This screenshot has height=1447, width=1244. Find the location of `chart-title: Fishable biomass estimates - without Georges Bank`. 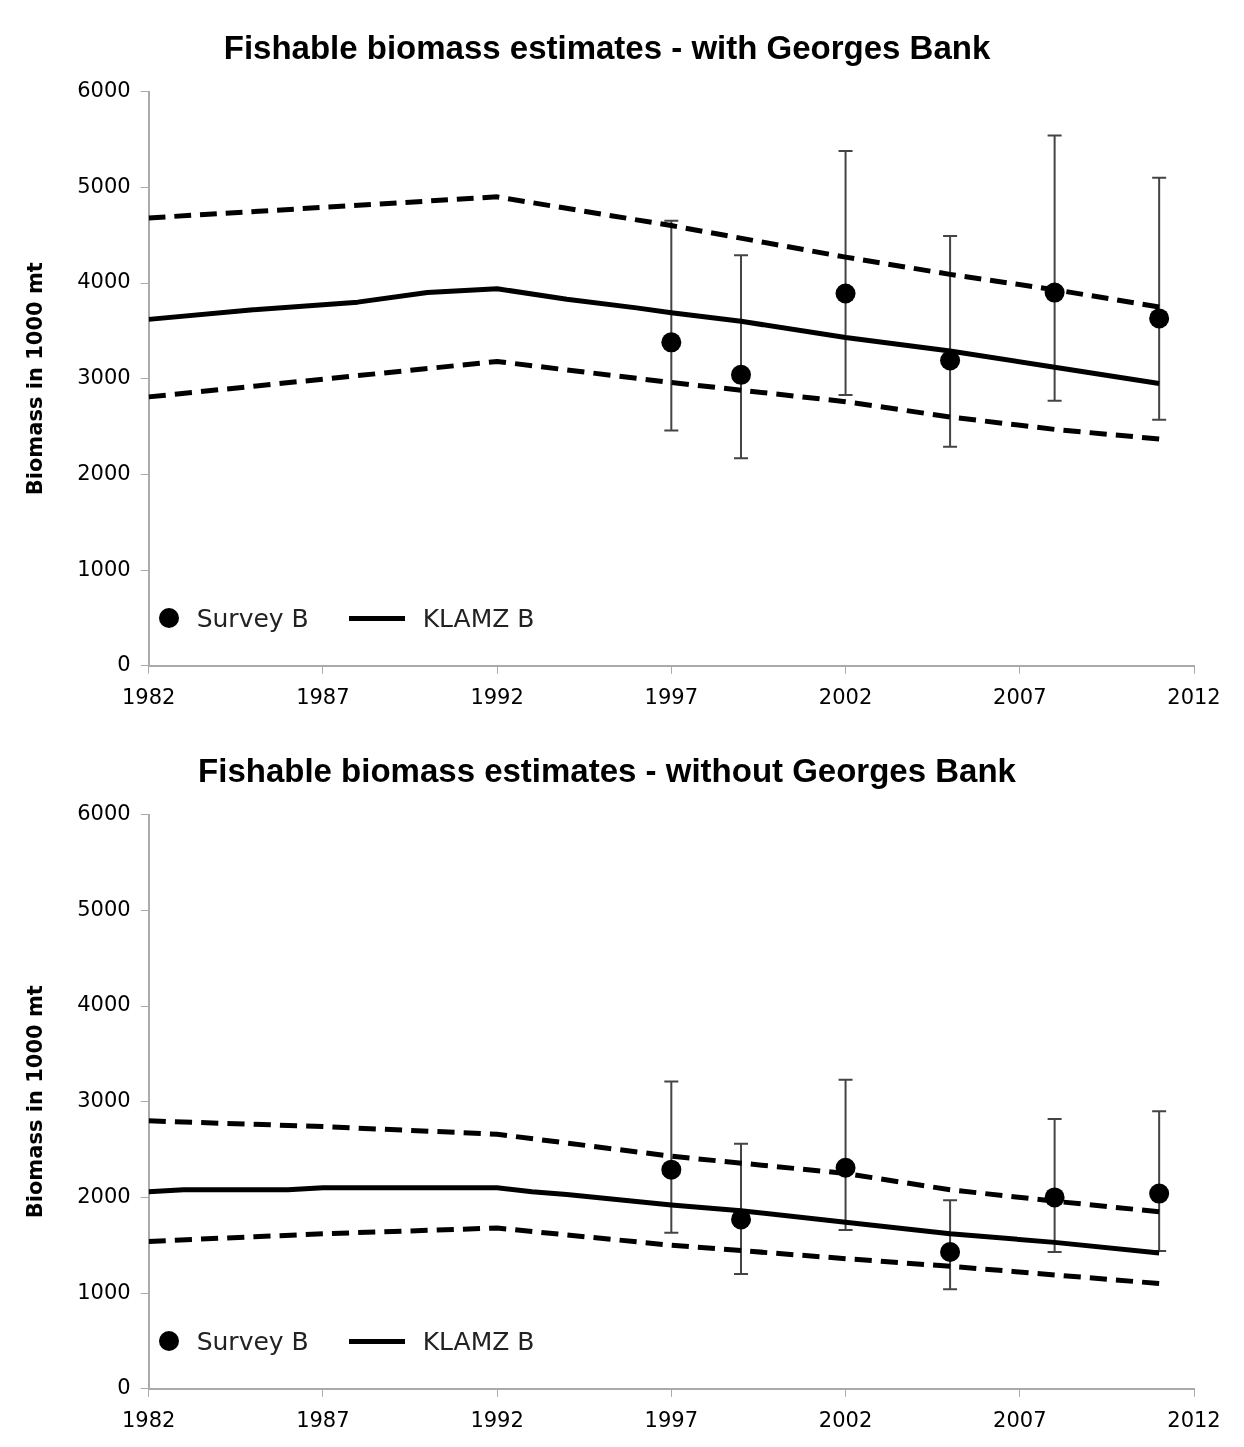

chart-title: Fishable biomass estimates - without Georges Bank is located at coordinates (607, 770).